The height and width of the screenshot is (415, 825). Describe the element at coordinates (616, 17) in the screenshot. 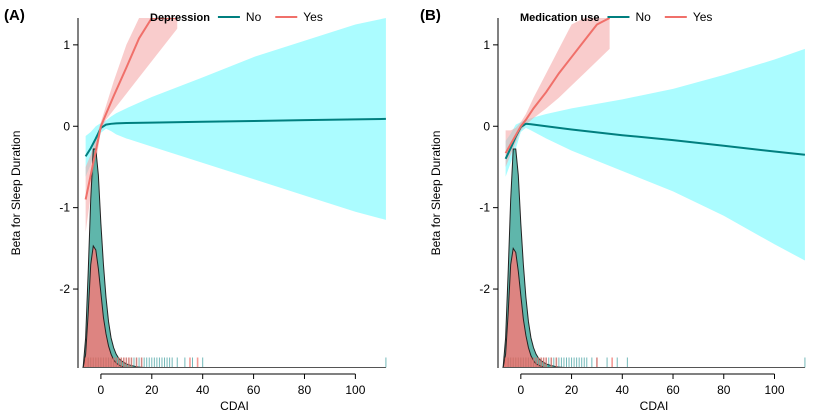

I see `legend: Medication use No Yes` at that location.